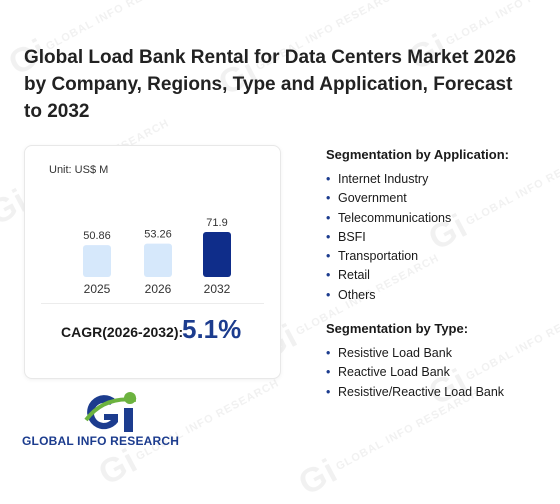 This screenshot has height=504, width=560. What do you see at coordinates (441, 219) in the screenshot?
I see `application-item: Telecommunications` at bounding box center [441, 219].